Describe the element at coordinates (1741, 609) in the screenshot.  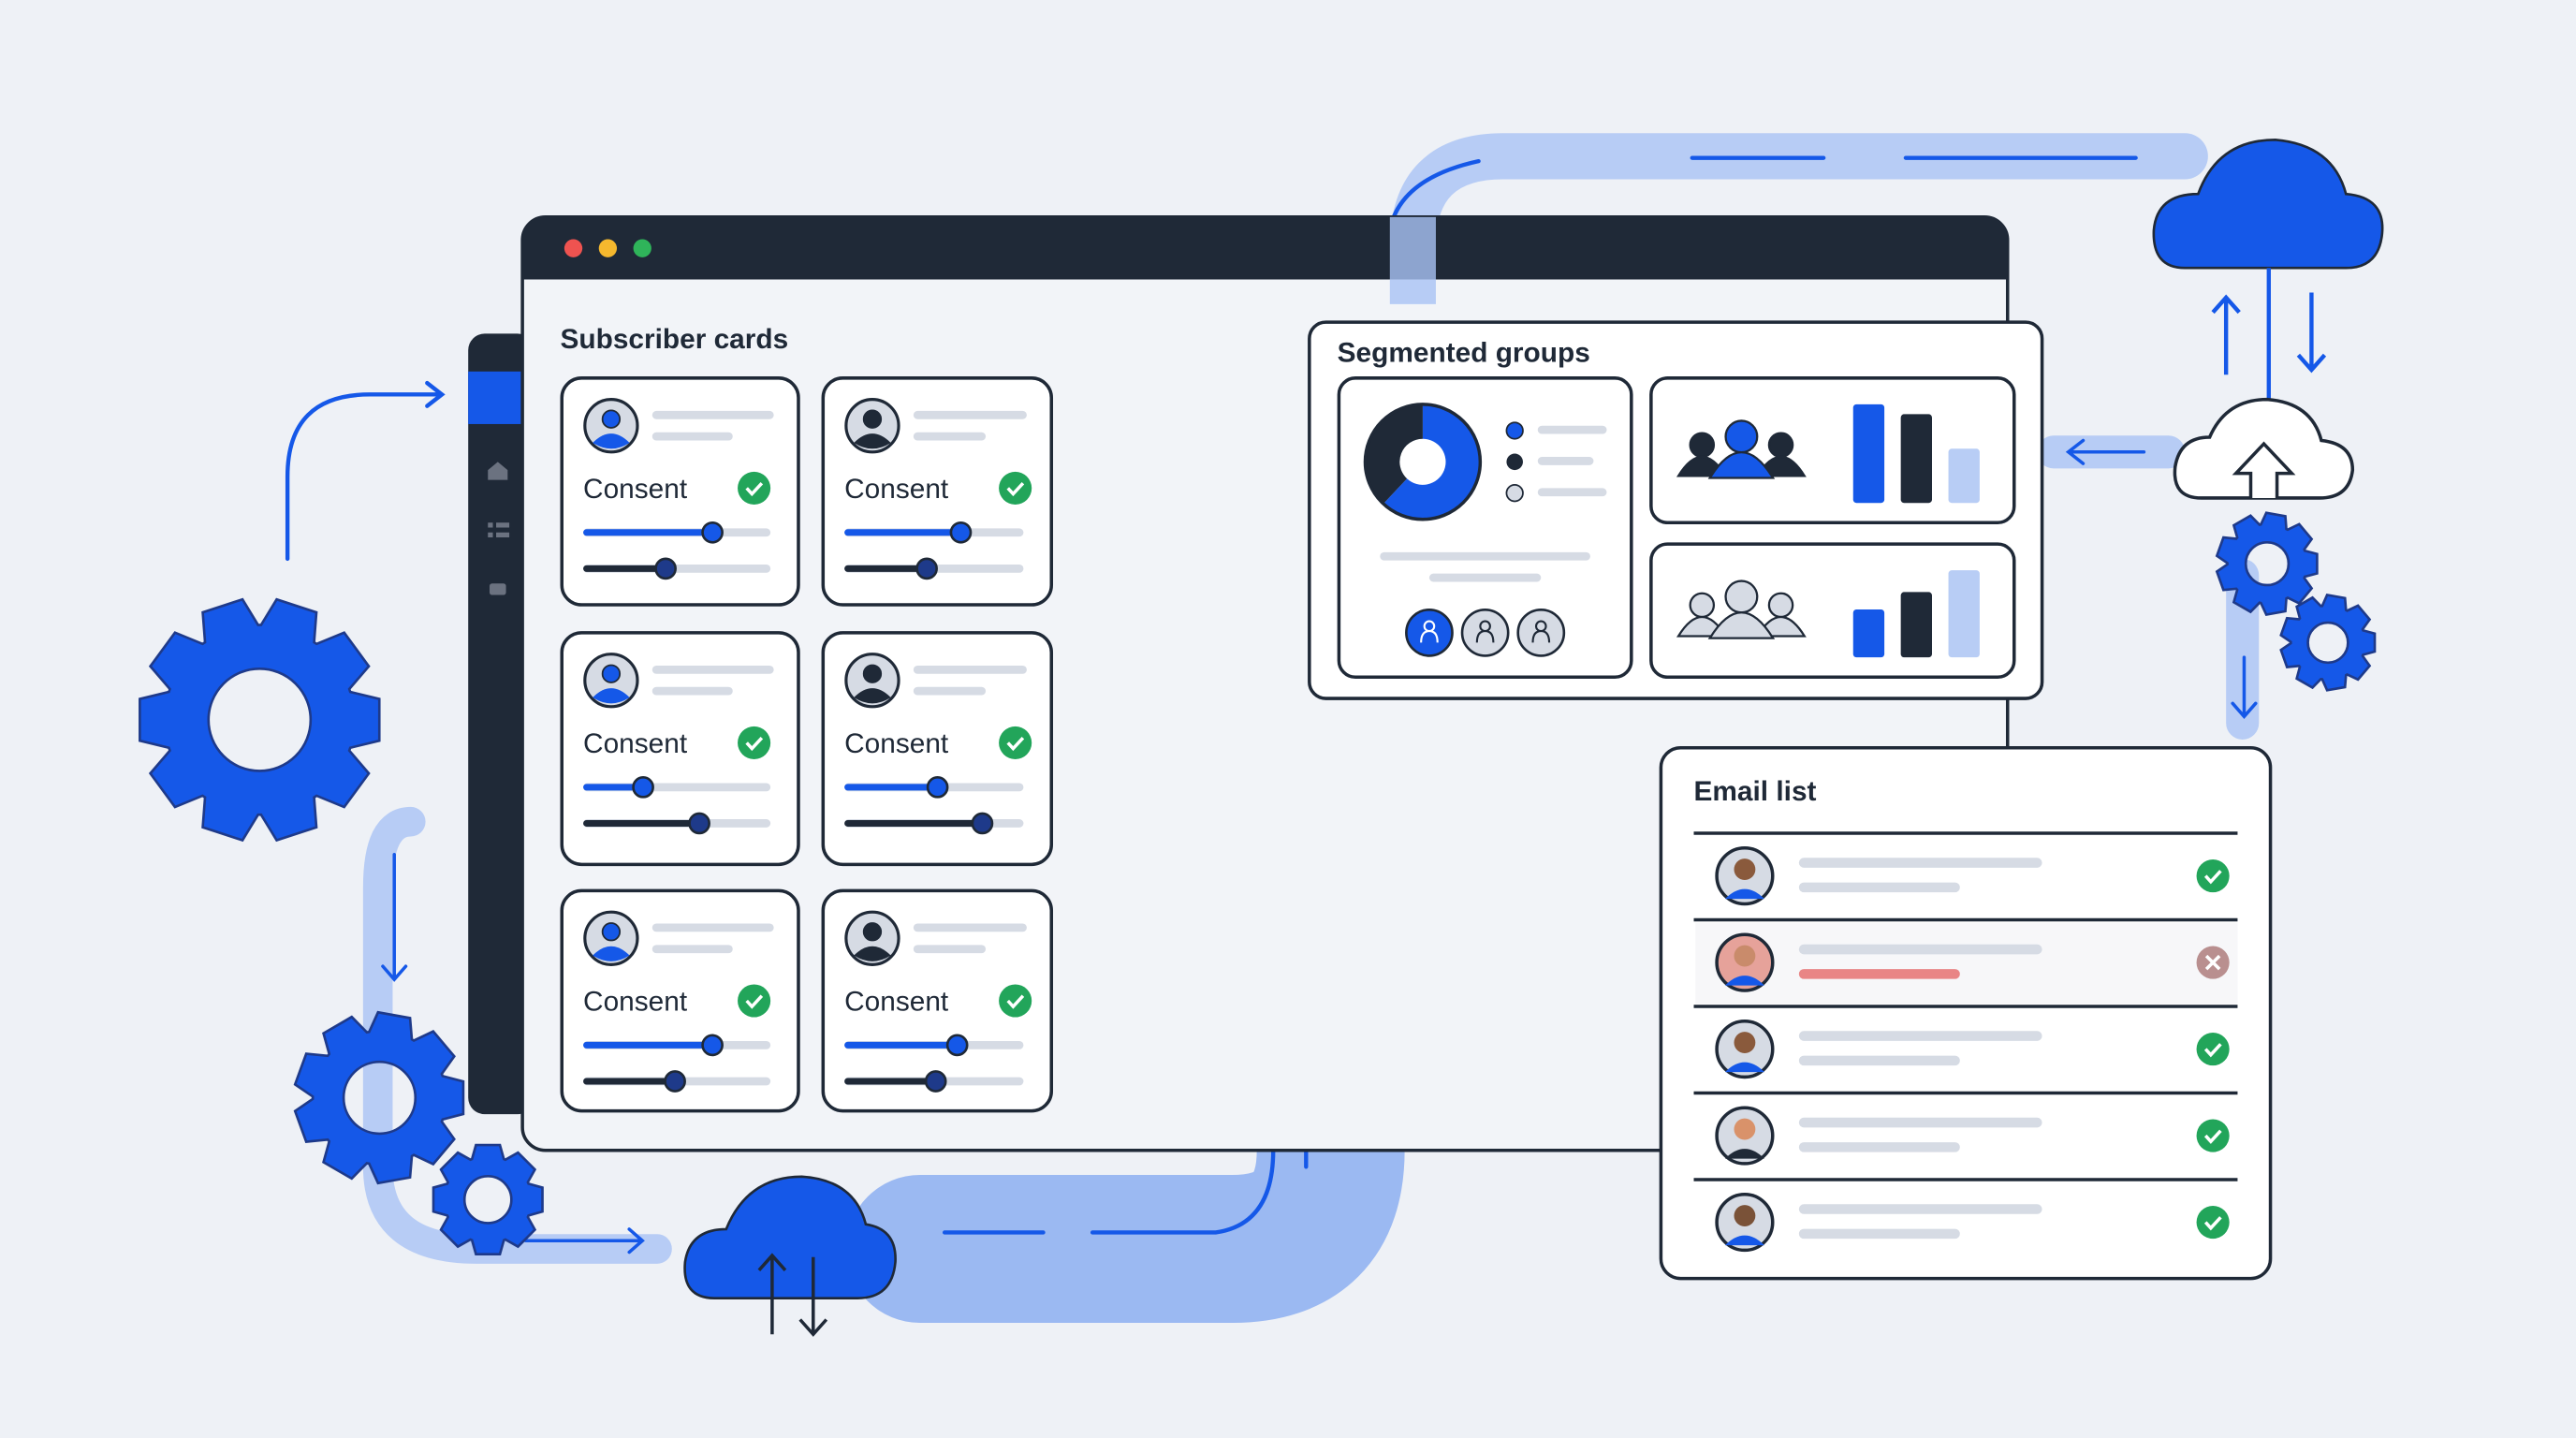
I see `group-outline-icon` at that location.